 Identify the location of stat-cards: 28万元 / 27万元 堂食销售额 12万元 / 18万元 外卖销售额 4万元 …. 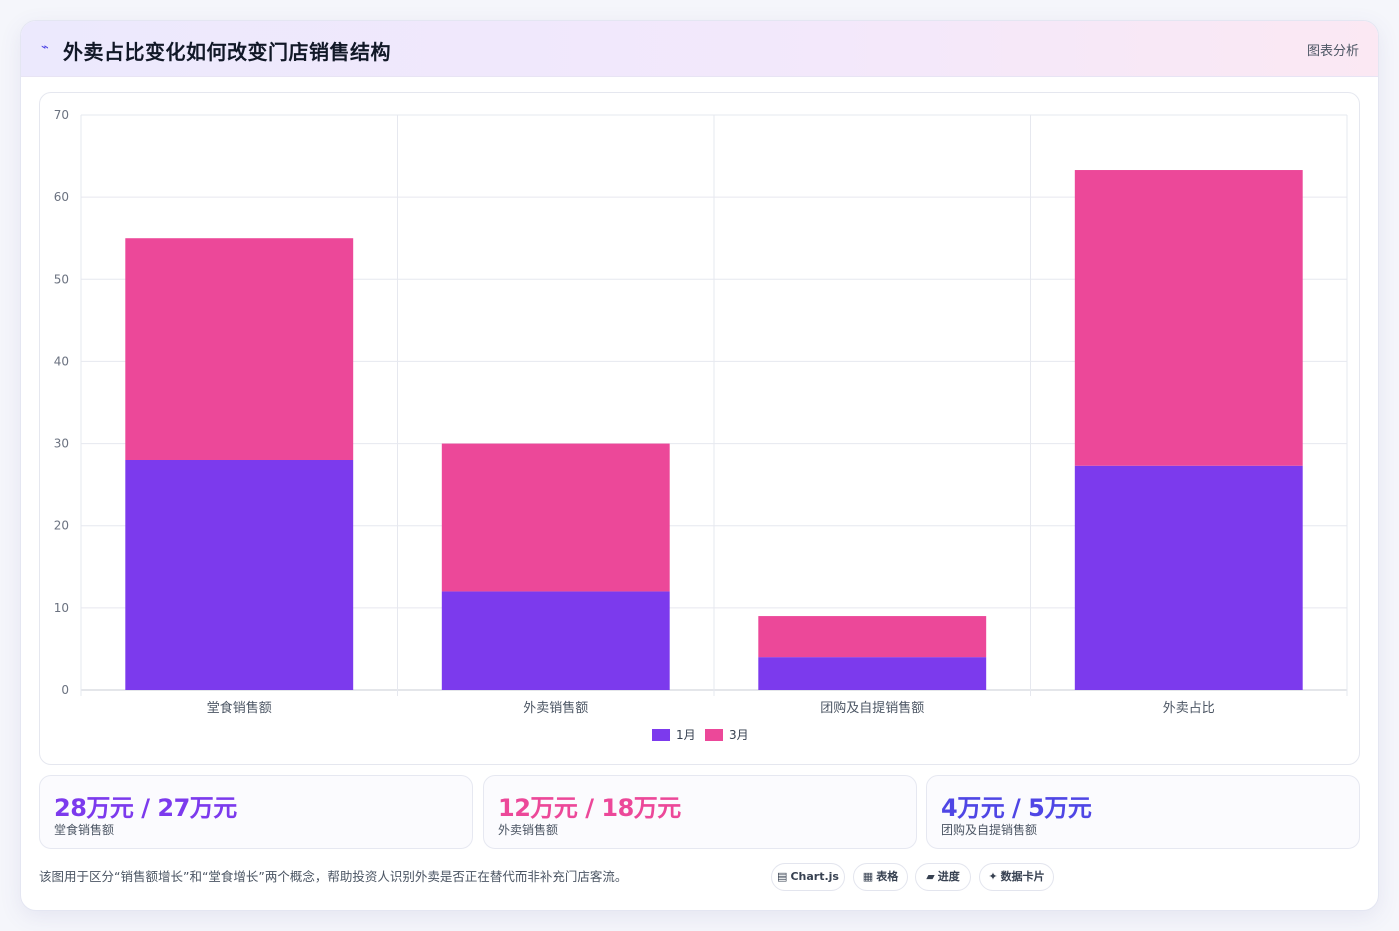
(699, 812).